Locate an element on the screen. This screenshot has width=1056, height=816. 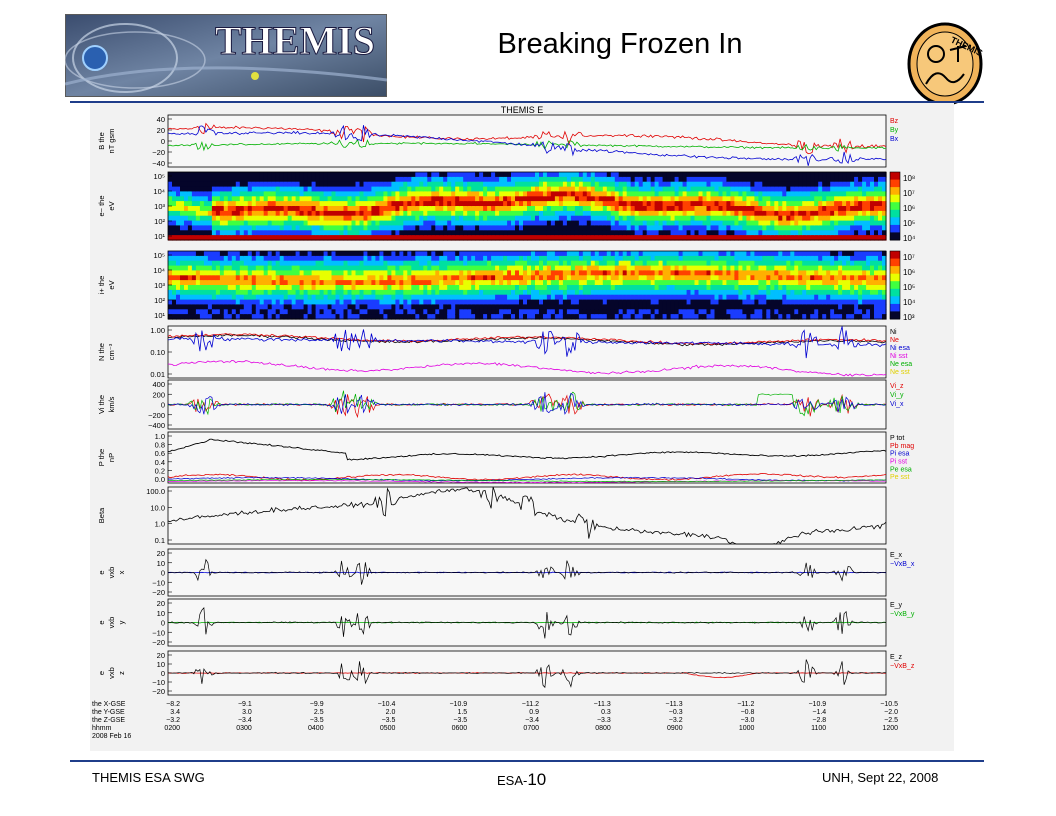
footer-rule is located at coordinates (527, 761).